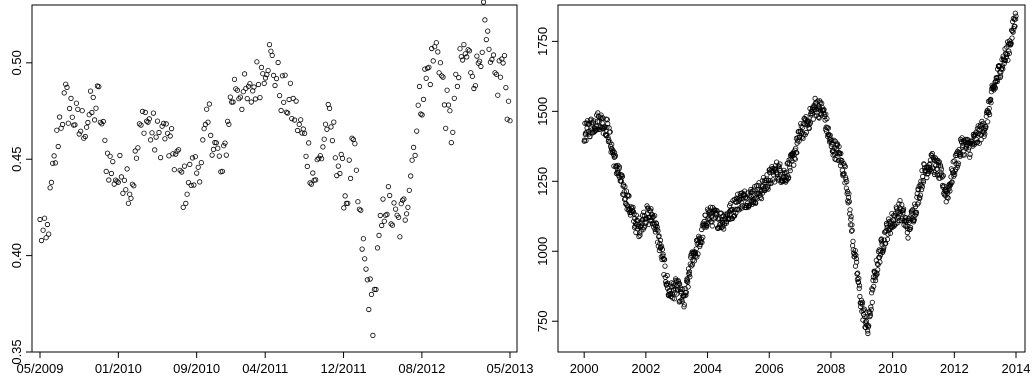 The height and width of the screenshot is (380, 1034). I want to click on x-tick-label: 2004, so click(707, 368).